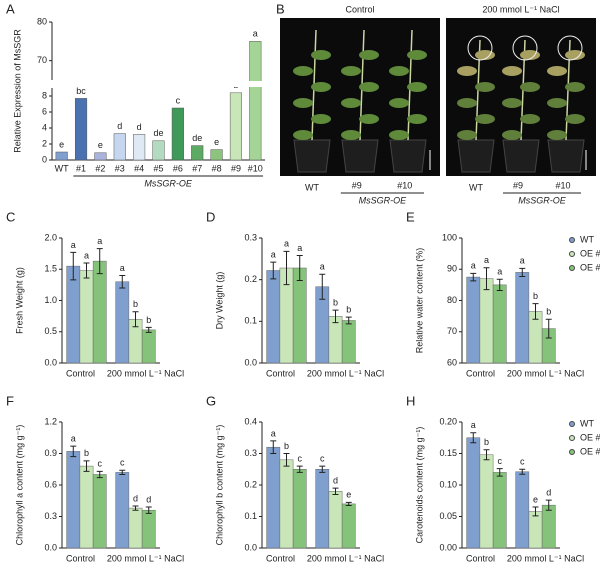 This screenshot has height=579, width=600. I want to click on y-tick-label: 0.9, so click(50, 453).